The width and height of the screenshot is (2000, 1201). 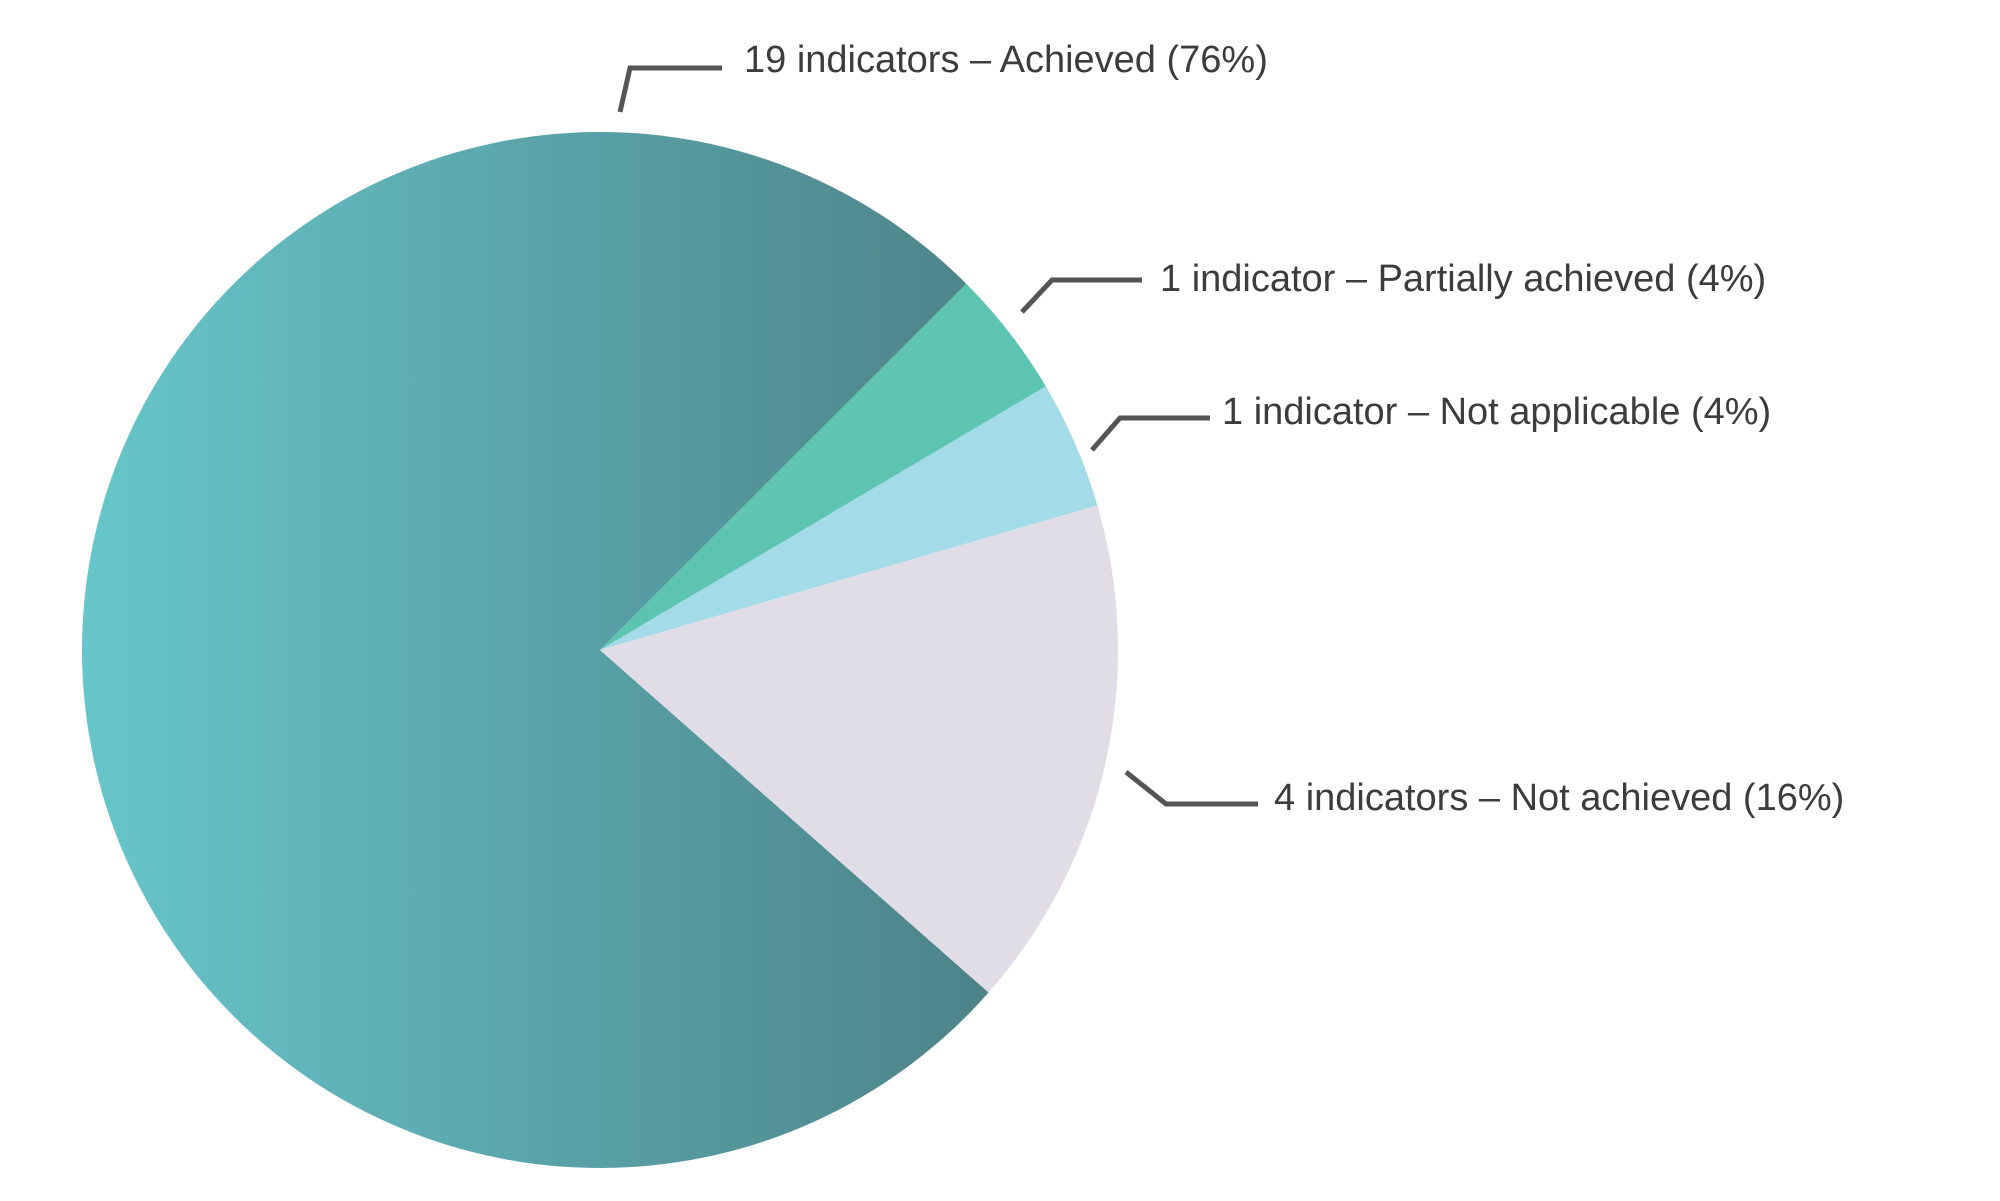 I want to click on slice-label-not-achieved: 4 indicators – Not achieved (16%), so click(x=1559, y=798).